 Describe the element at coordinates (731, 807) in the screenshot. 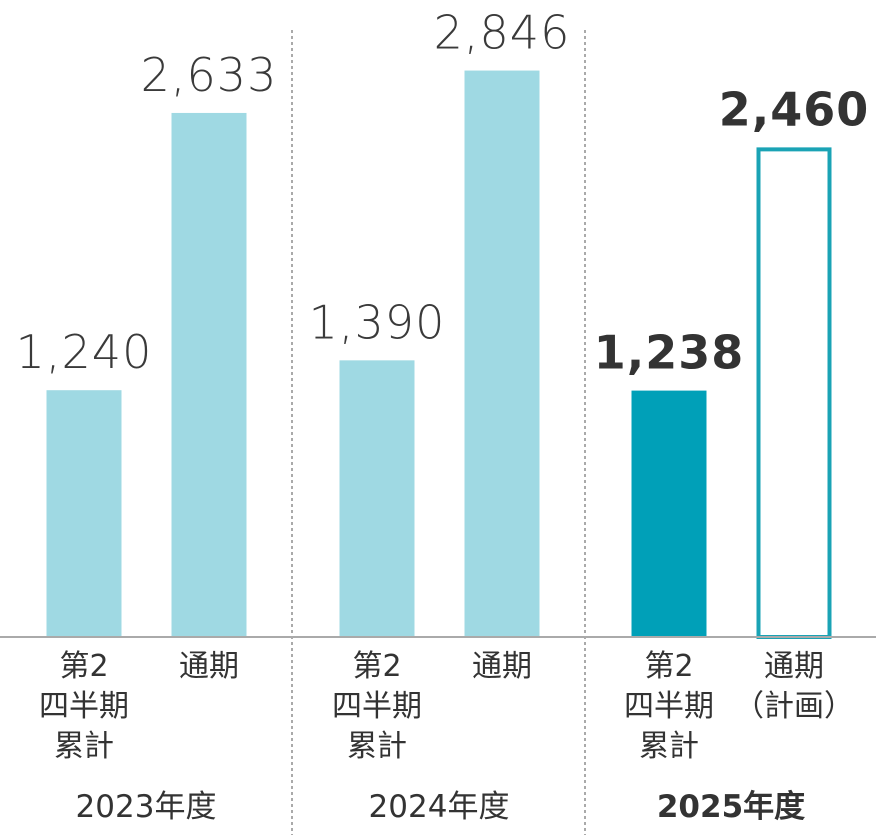

I see `group-label: 2025年度` at that location.